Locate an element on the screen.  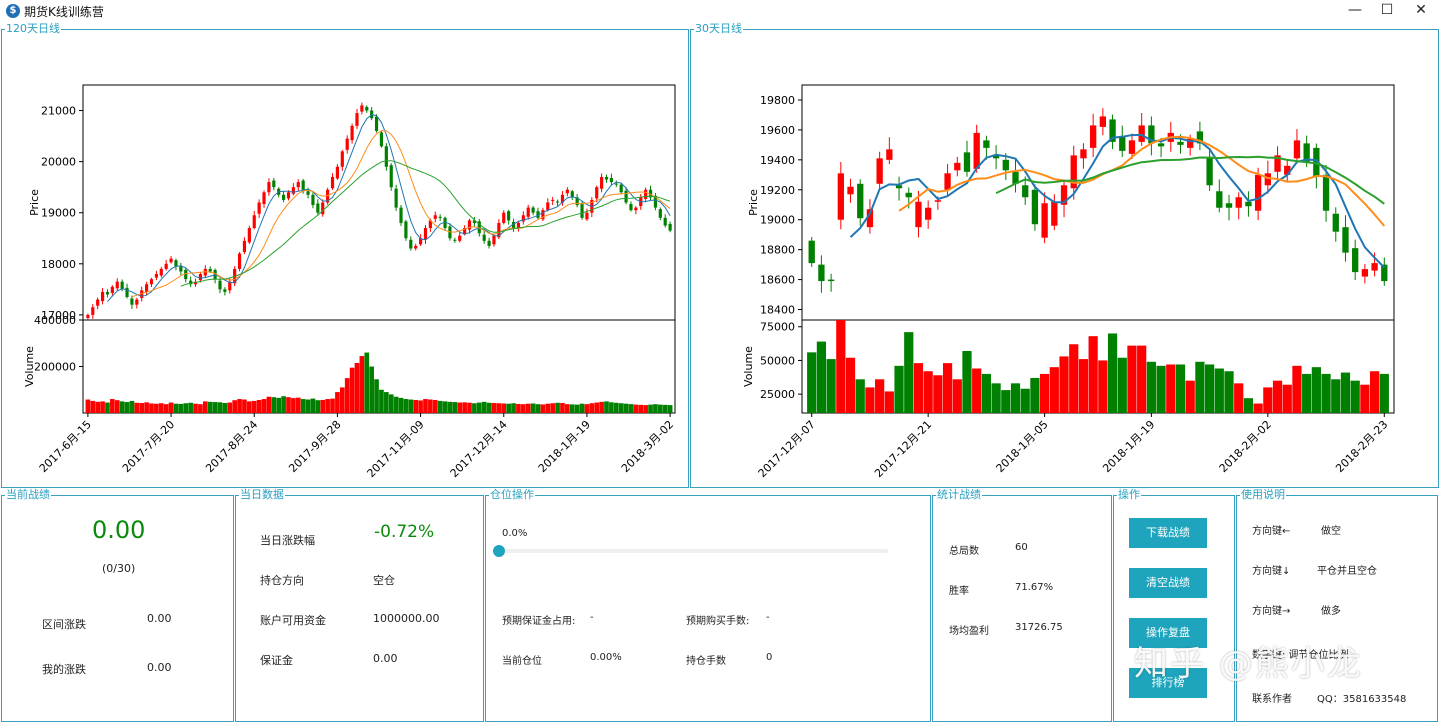
ma20-line is located at coordinates (425, 223).